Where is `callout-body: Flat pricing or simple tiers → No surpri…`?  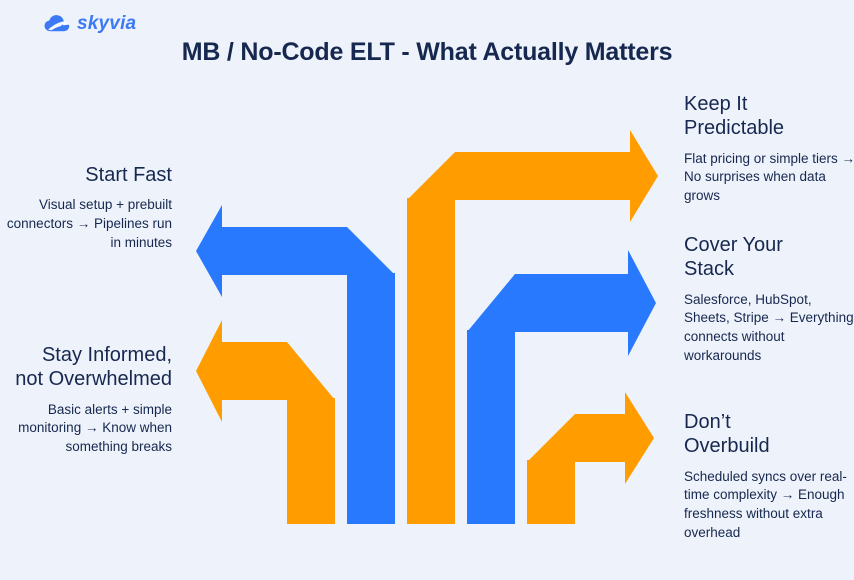
callout-body: Flat pricing or simple tiers → No surpri… is located at coordinates (769, 177).